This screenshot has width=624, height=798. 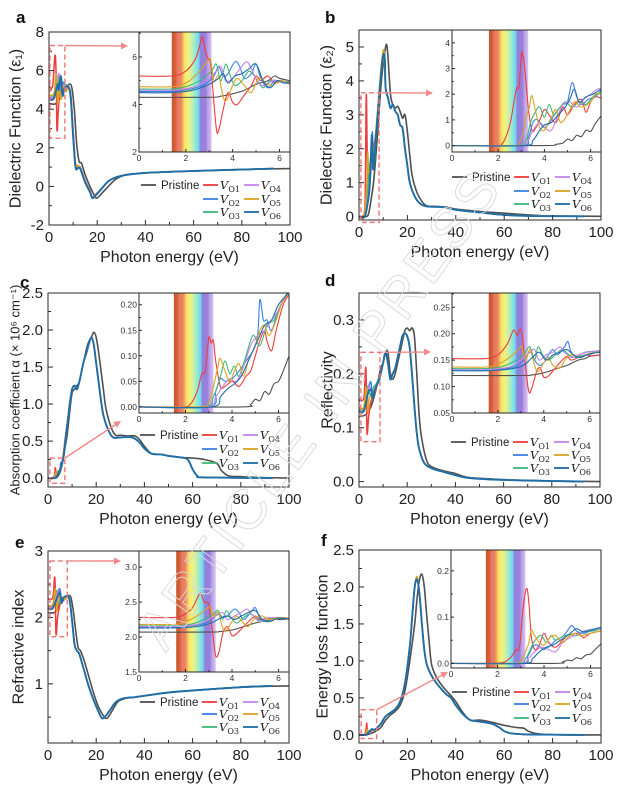 I want to click on legend-entry-vo4: VO4, so click(x=572, y=443).